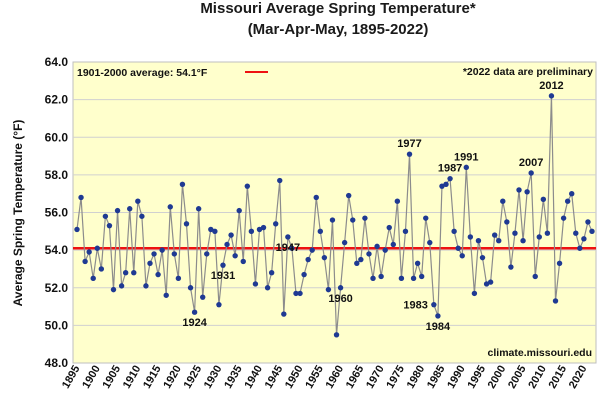  Describe the element at coordinates (558, 377) in the screenshot. I see `x-tick-label: 2015` at that location.